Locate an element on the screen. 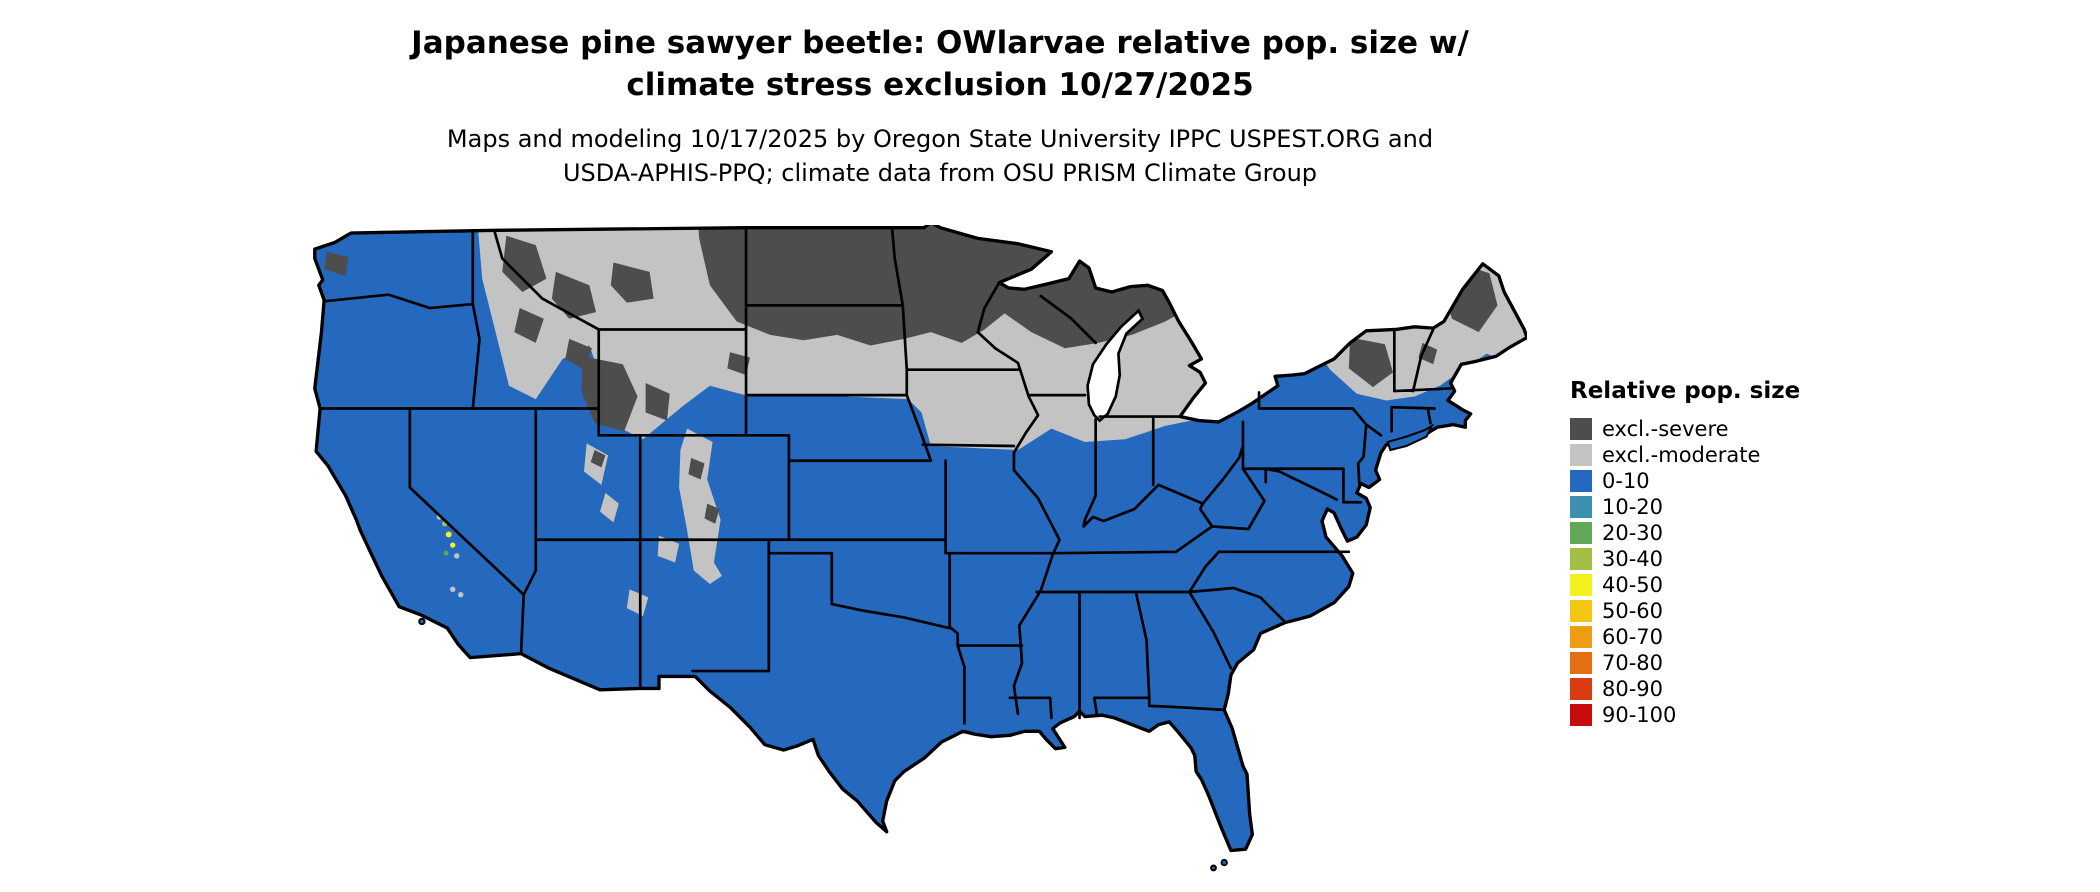  legend-item: 40-50 is located at coordinates (1685, 585).